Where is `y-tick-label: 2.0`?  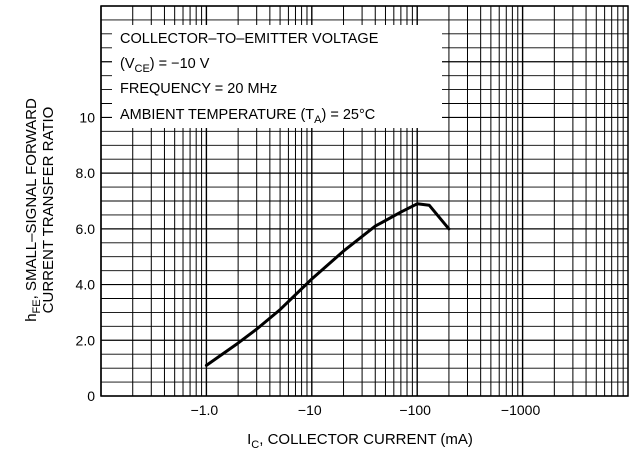
y-tick-label: 2.0 is located at coordinates (86, 340).